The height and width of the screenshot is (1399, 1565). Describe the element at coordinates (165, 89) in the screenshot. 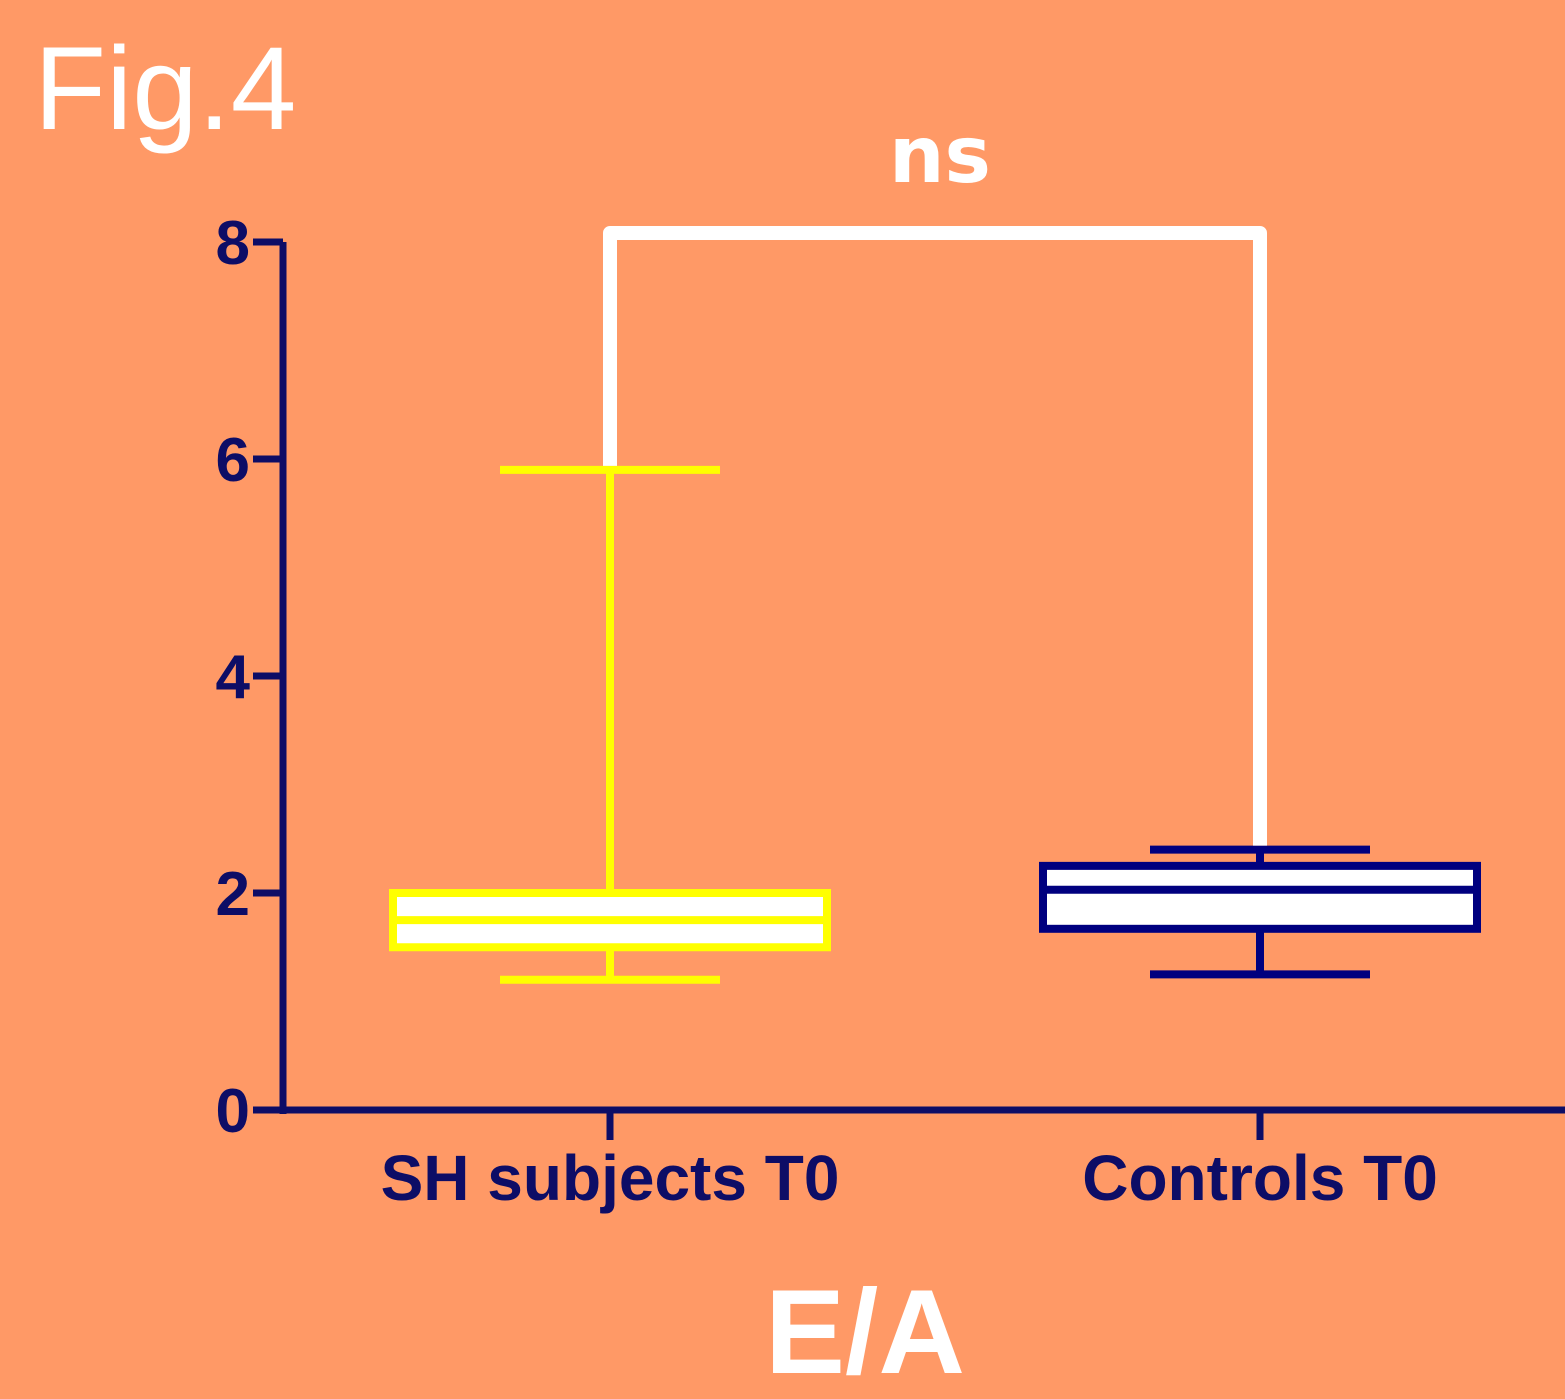

I see `figure-label: Fig.4` at that location.